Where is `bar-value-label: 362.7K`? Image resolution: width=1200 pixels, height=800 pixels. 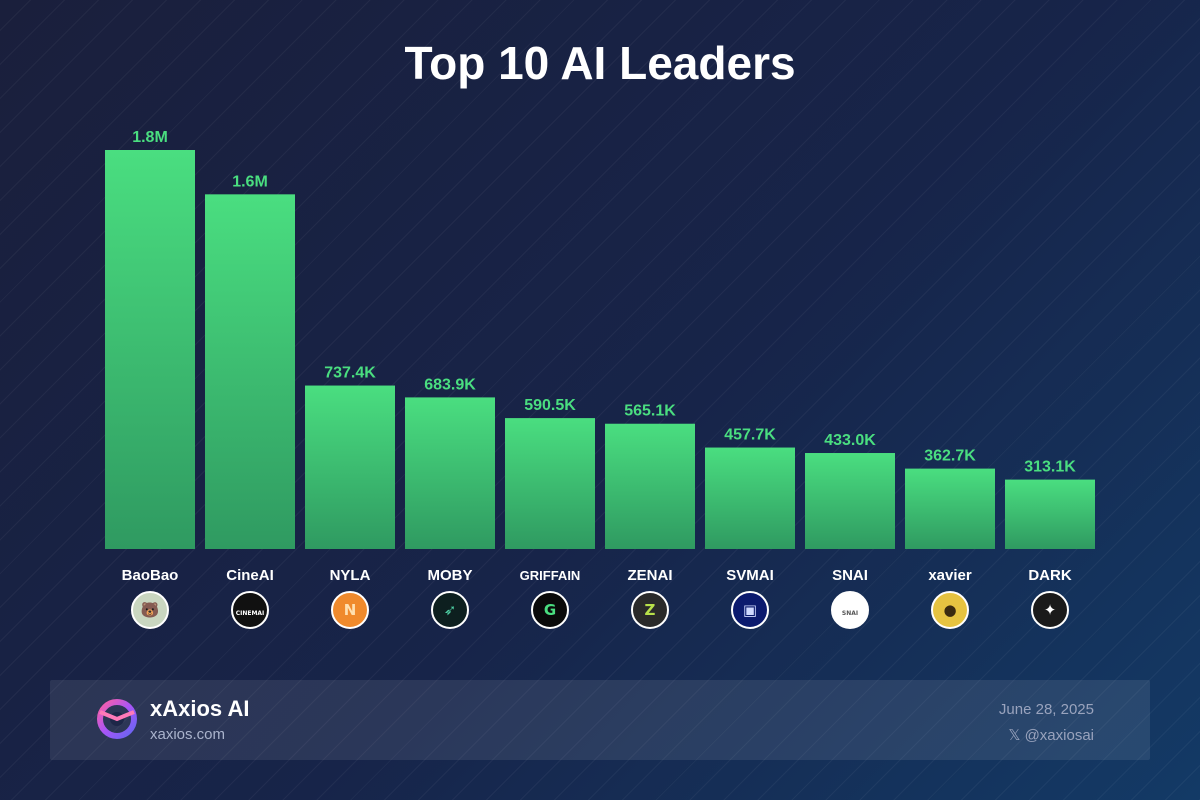 bar-value-label: 362.7K is located at coordinates (950, 456).